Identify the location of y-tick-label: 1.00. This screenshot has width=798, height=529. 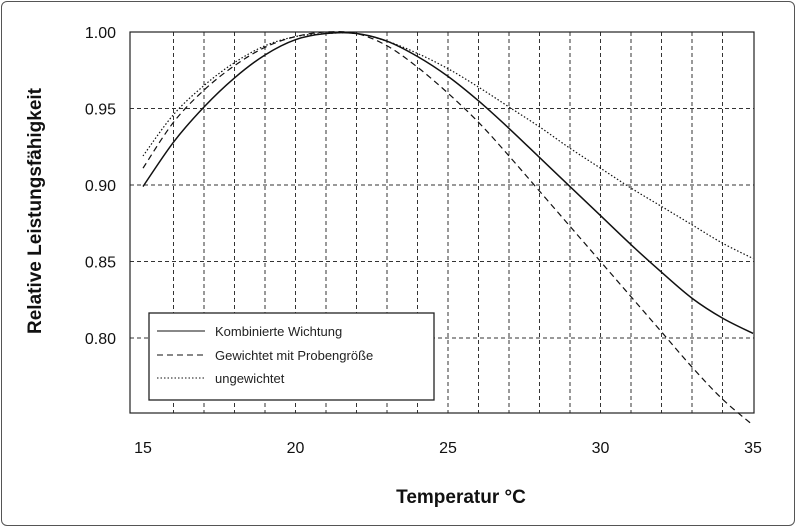
(100, 33).